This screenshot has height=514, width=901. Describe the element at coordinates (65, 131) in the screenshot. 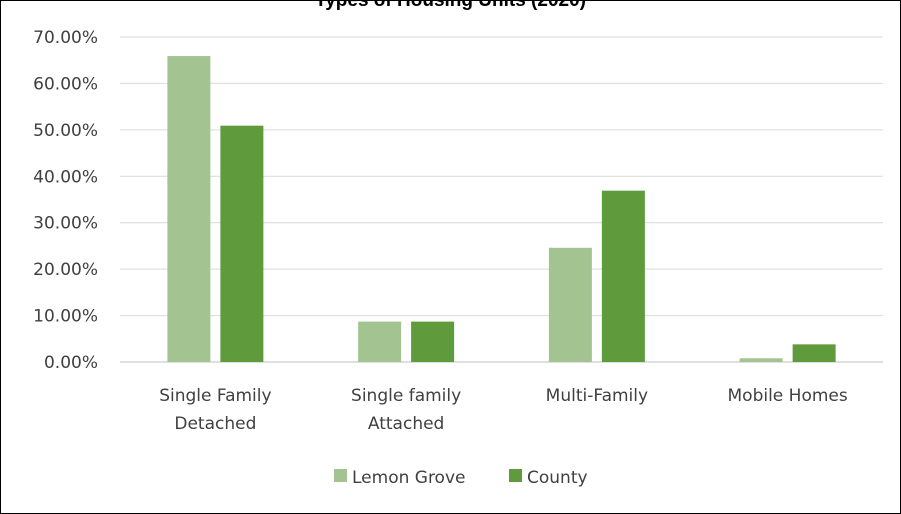

I see `y-tick-label: 50.00%` at that location.